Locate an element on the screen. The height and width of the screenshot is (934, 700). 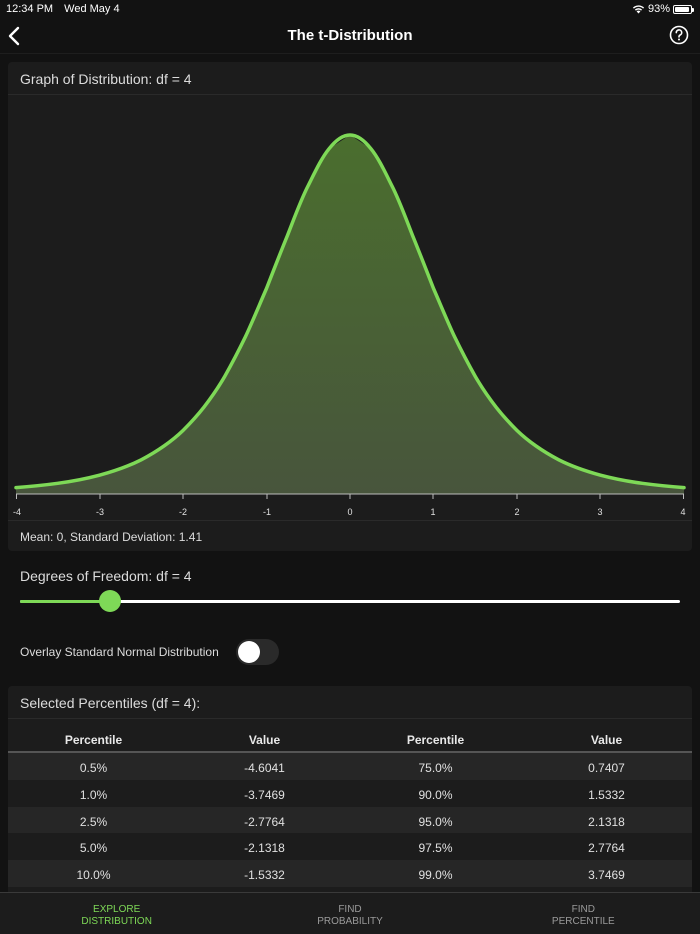
table-cell: -4.6041 is located at coordinates (264, 768).